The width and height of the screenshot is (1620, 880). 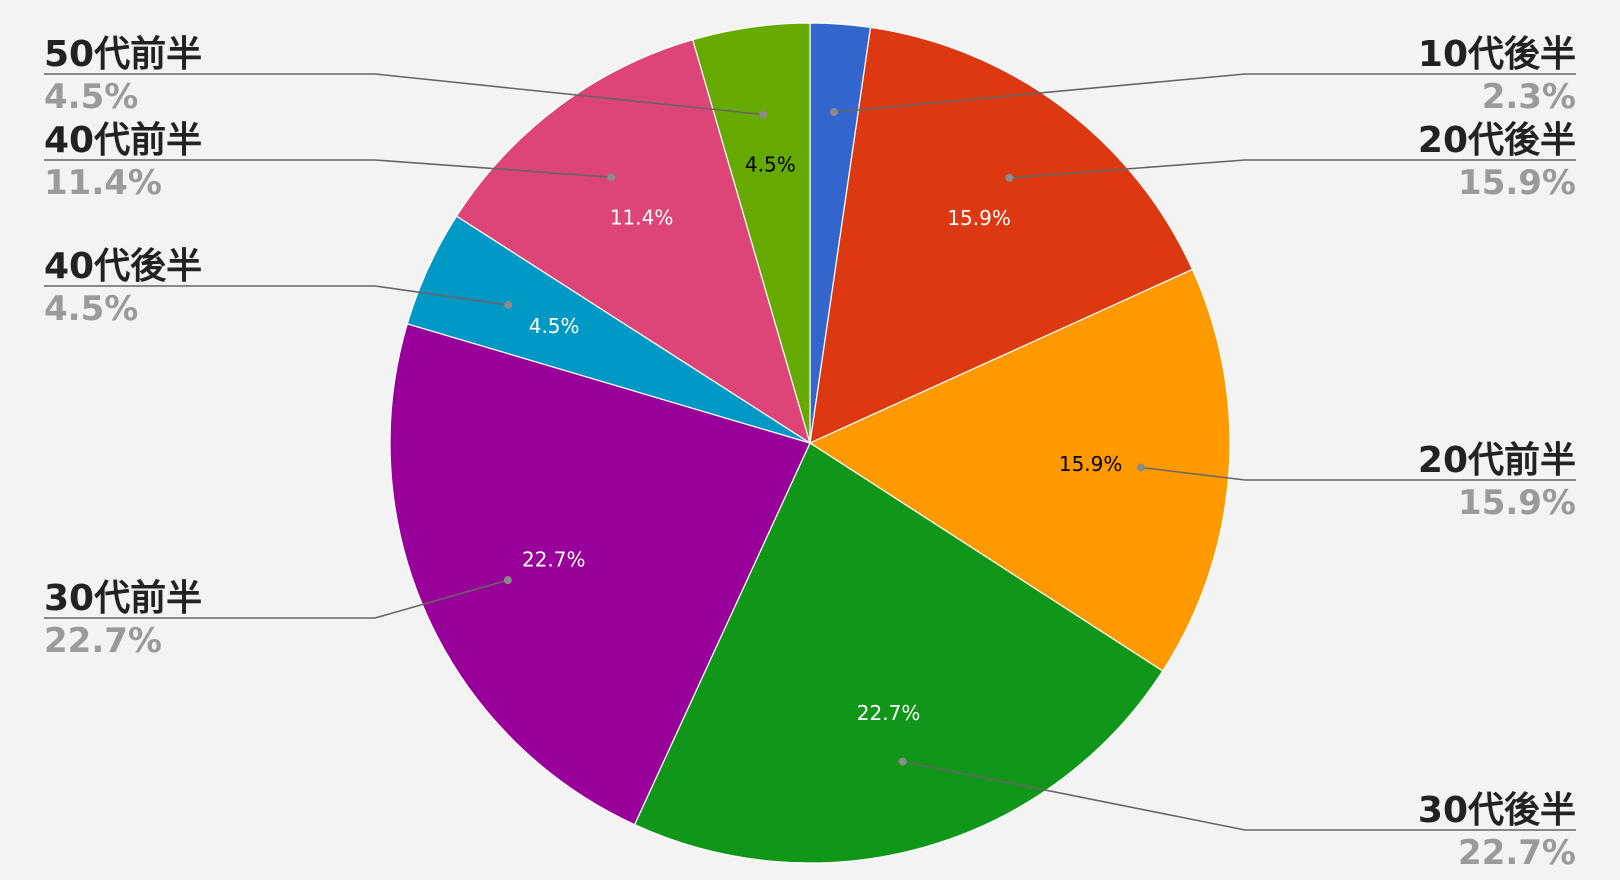 I want to click on callout-category-label: 20代後半, so click(x=1497, y=140).